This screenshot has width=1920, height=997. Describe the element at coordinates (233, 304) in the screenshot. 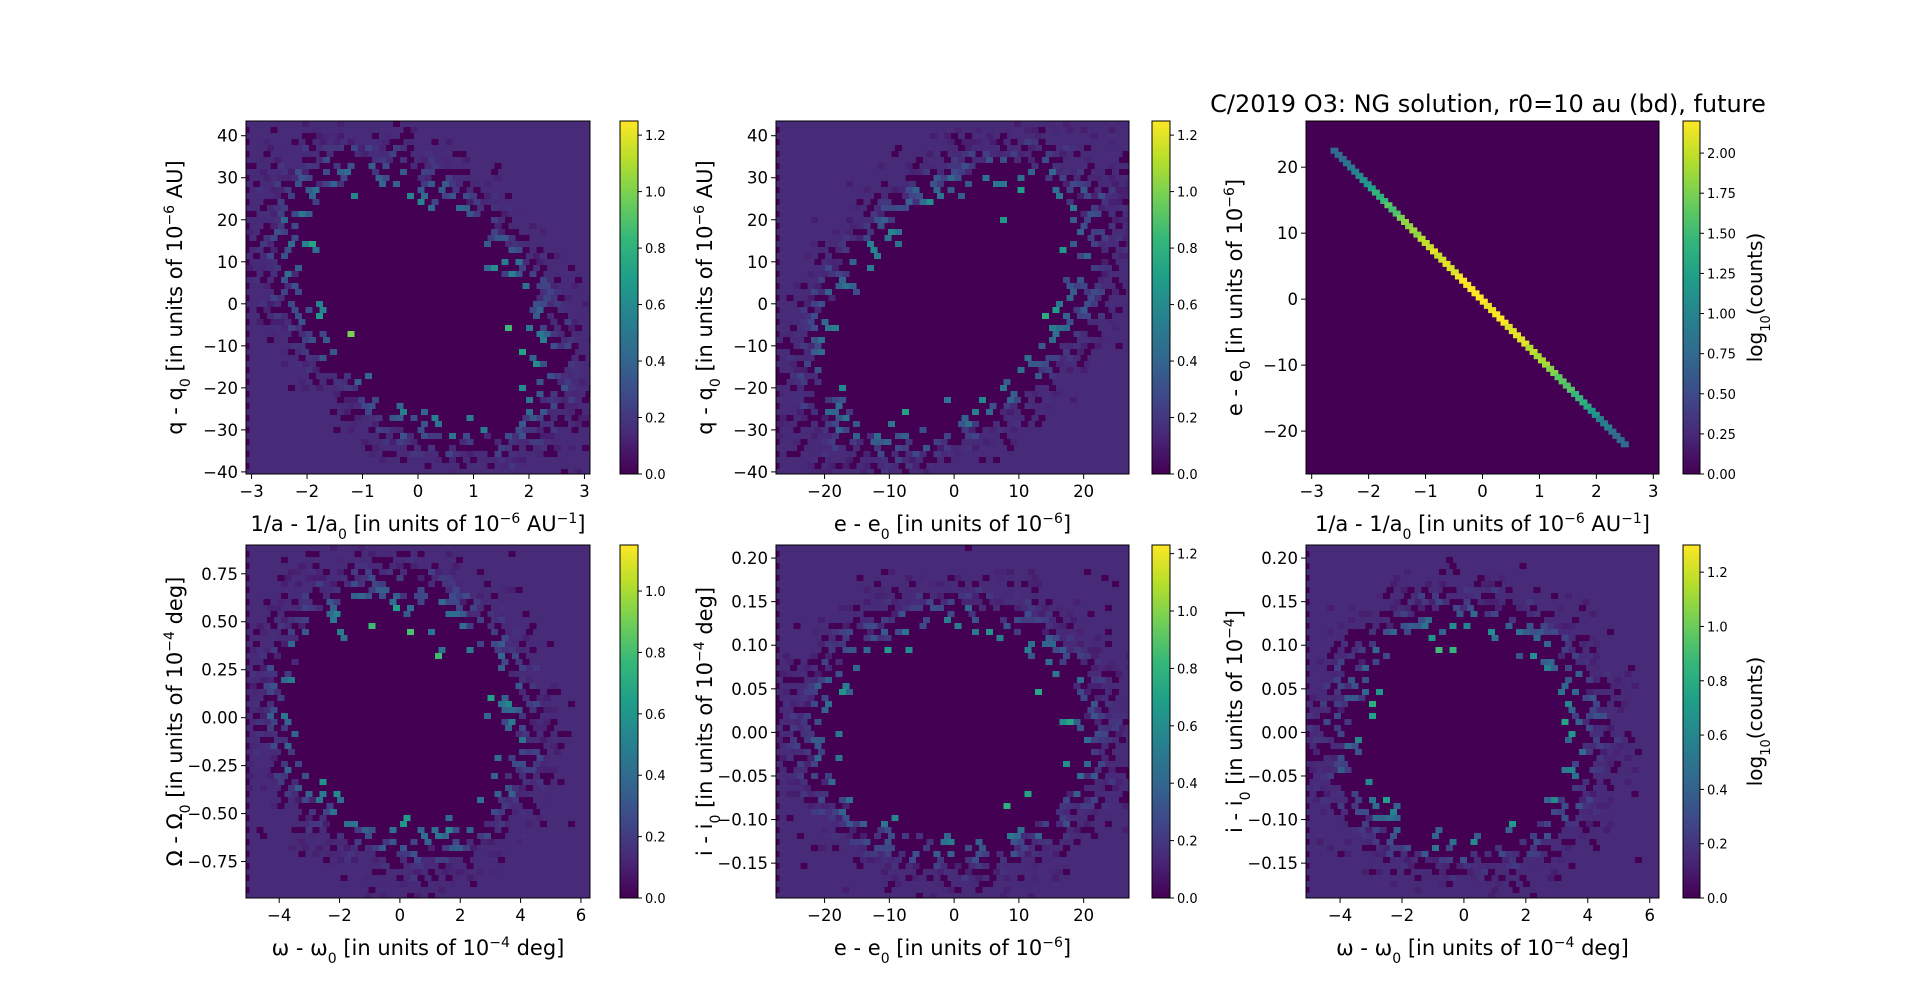

I see `y-tick-label: 0` at that location.